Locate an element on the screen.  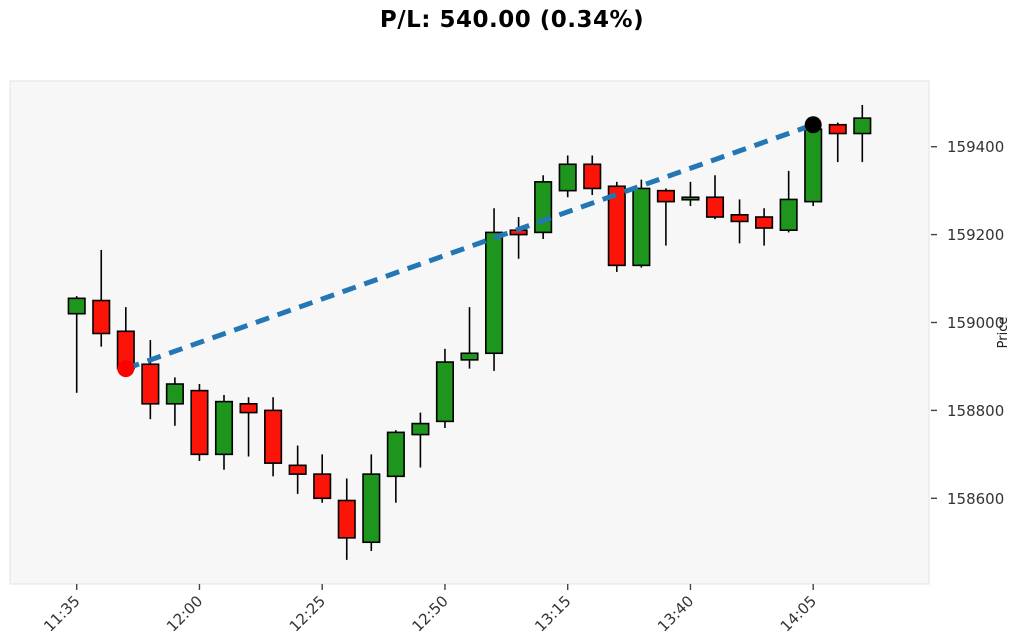
x-tick-label: 13:40 is located at coordinates (675, 613).